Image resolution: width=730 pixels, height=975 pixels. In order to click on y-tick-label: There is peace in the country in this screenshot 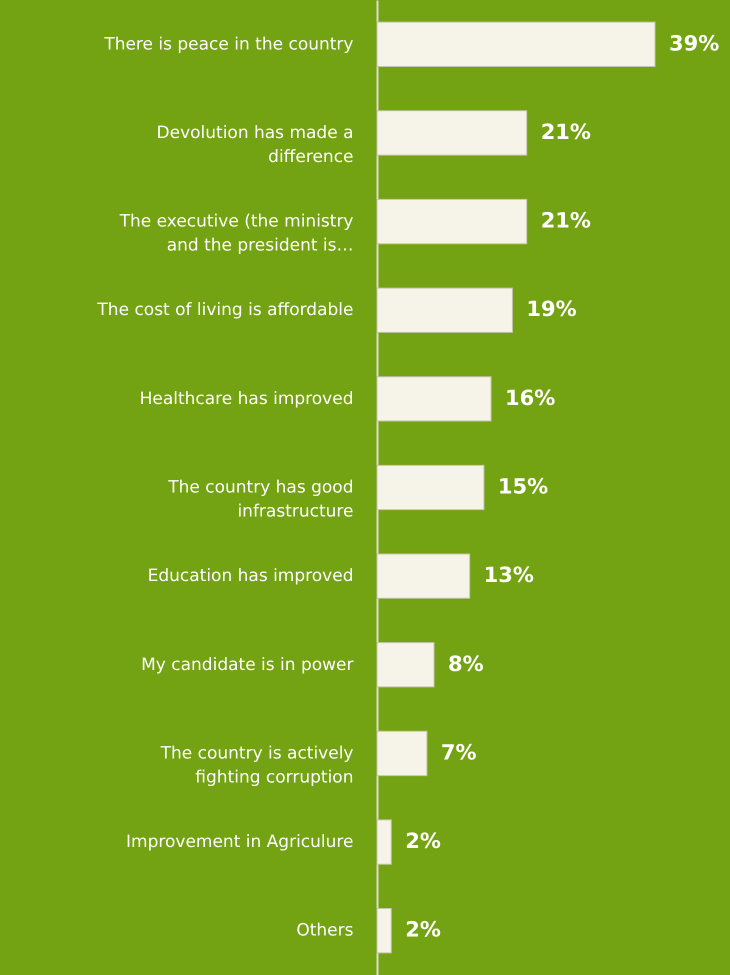, I will do `click(228, 44)`.